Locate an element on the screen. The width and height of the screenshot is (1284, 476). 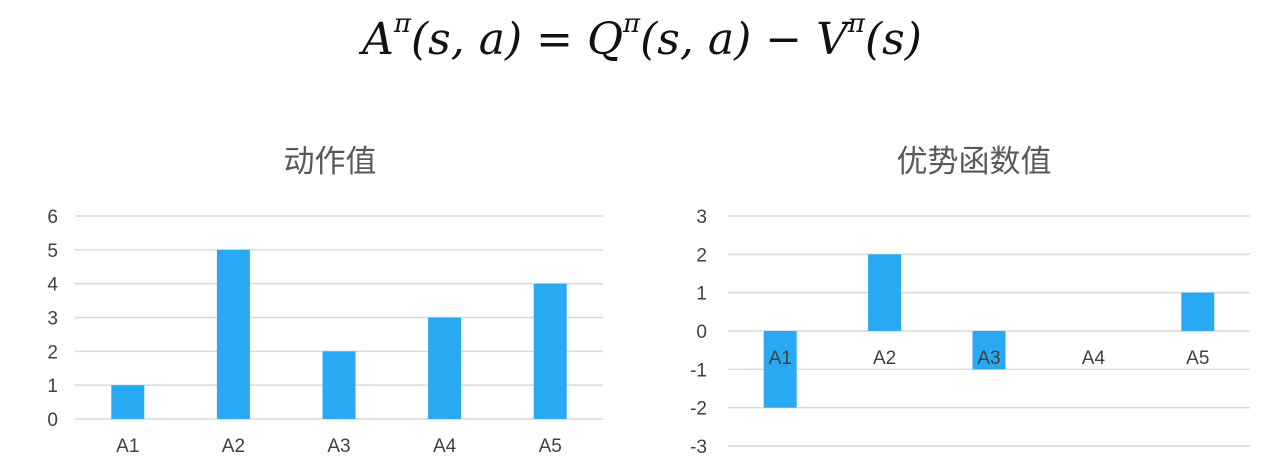
y-tick-label: 6 is located at coordinates (52, 217).